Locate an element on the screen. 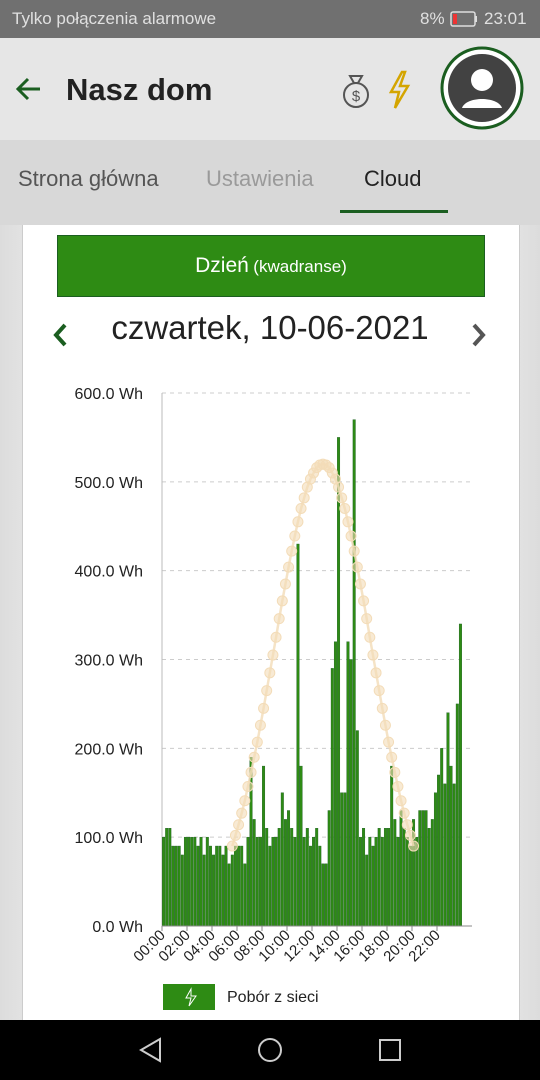 This screenshot has width=540, height=1080. nav-recent is located at coordinates (390, 1050).